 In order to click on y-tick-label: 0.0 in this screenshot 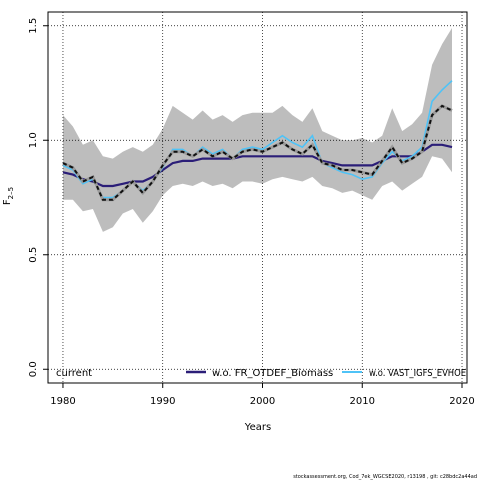, I will do `click(33, 369)`.